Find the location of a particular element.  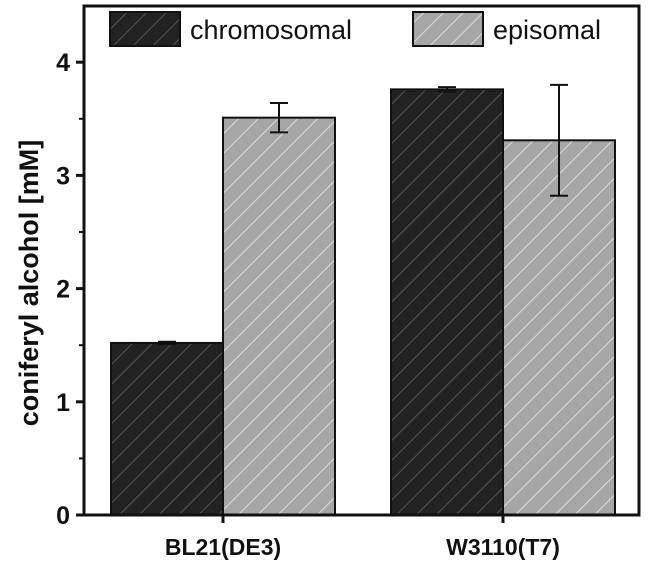

y-tick-label: 3 is located at coordinates (63, 176).